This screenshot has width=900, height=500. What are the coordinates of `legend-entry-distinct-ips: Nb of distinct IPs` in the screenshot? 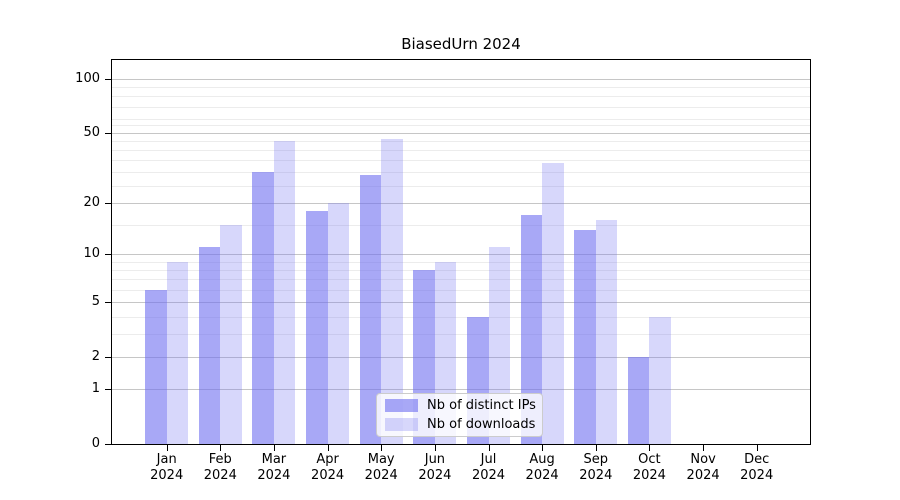 It's located at (460, 405).